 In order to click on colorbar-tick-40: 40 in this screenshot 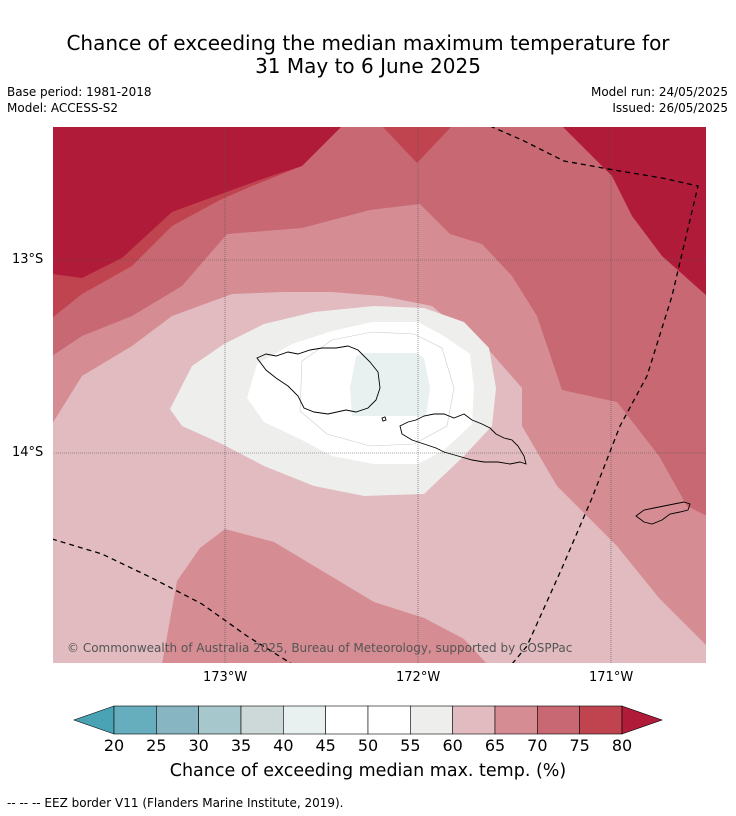, I will do `click(283, 745)`.